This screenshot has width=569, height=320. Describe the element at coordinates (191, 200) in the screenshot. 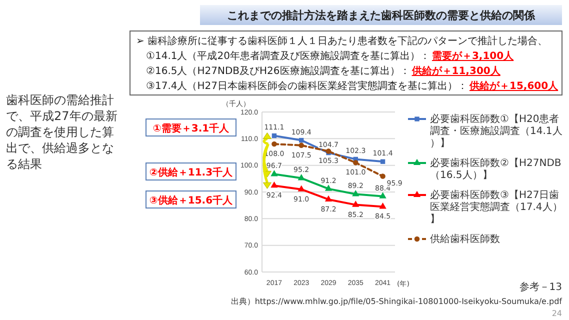

I see `text: ③供給＋15.6千人` at that location.